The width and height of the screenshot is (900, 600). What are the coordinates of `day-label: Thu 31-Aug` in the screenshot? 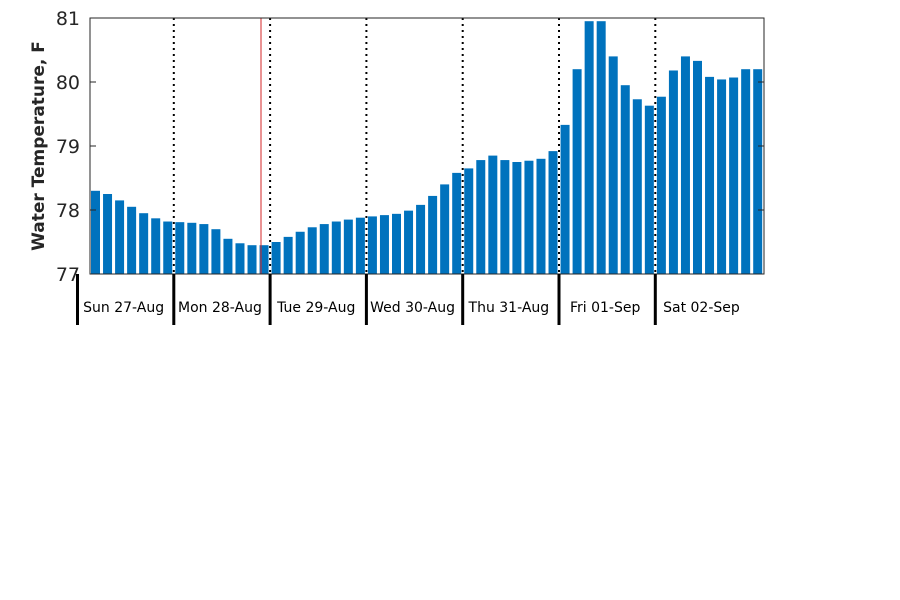 It's located at (509, 308).